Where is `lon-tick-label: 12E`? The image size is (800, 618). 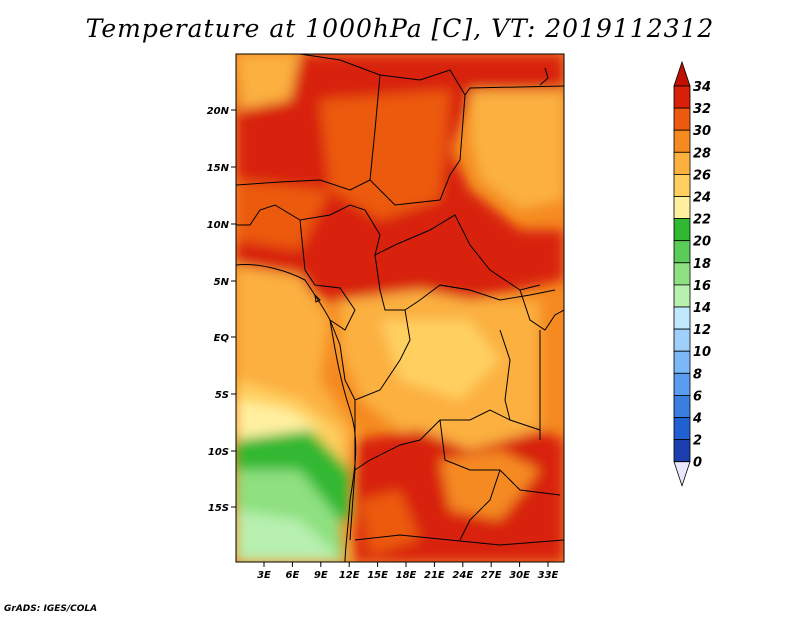
lon-tick-label: 12E is located at coordinates (349, 575).